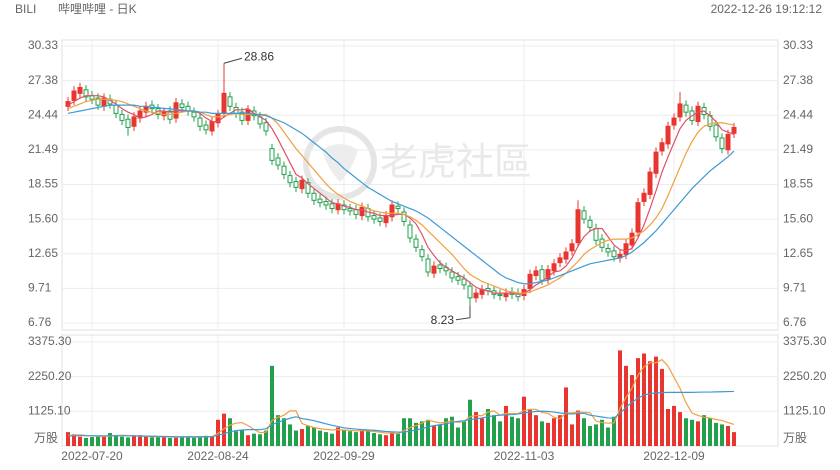  What do you see at coordinates (259, 56) in the screenshot?
I see `max-label: 28.86` at bounding box center [259, 56].